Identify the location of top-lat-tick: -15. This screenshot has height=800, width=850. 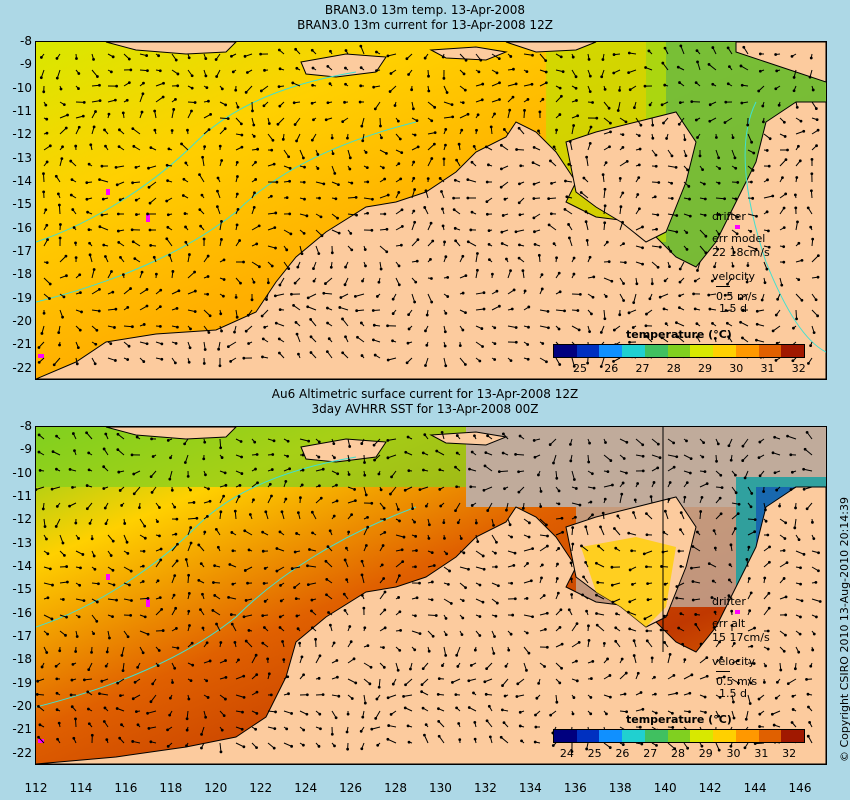
(22, 204).